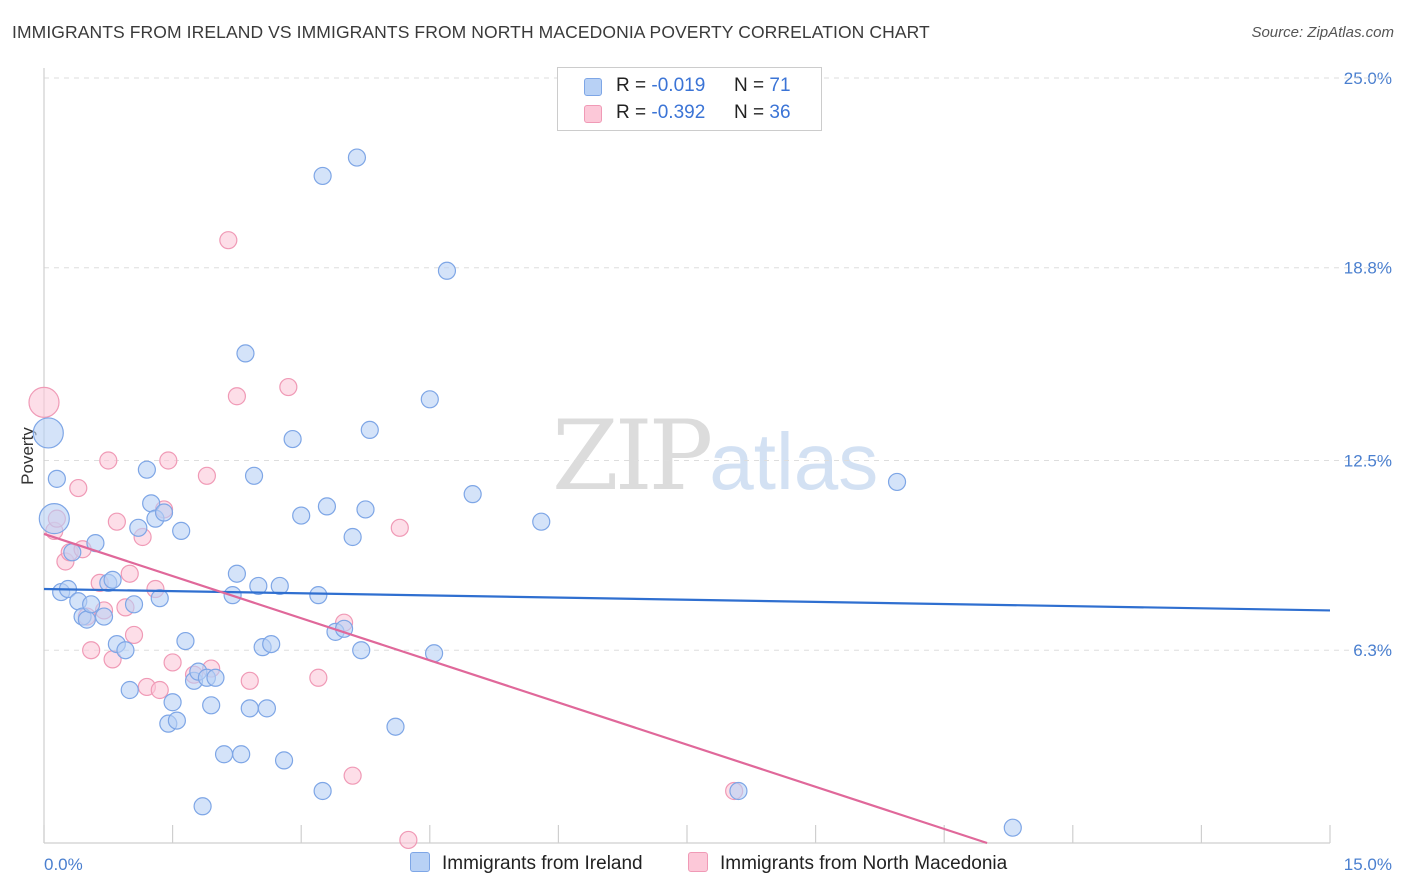 The width and height of the screenshot is (1406, 892). What do you see at coordinates (1372, 650) in the screenshot?
I see `y-tick-label: 6.3%` at bounding box center [1372, 650].